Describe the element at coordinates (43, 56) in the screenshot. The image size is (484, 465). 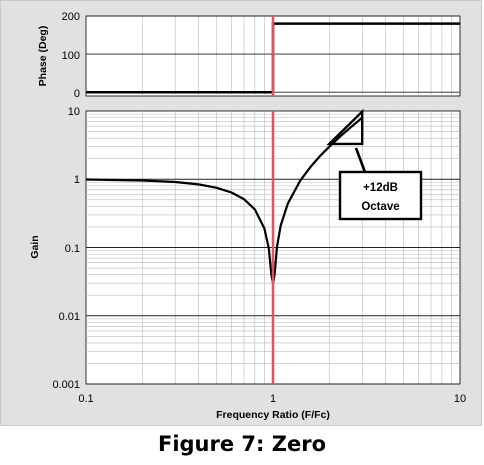
I see `phase-y-axis-title: Phase (Deg)` at that location.